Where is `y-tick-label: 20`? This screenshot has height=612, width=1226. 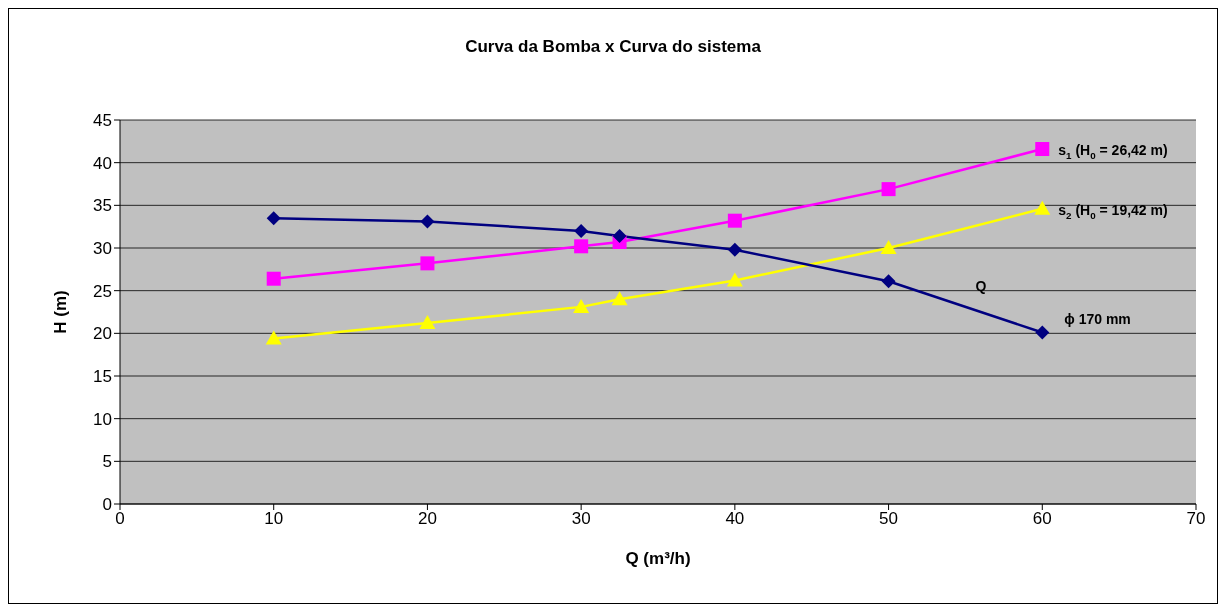 y-tick-label: 20 is located at coordinates (102, 334).